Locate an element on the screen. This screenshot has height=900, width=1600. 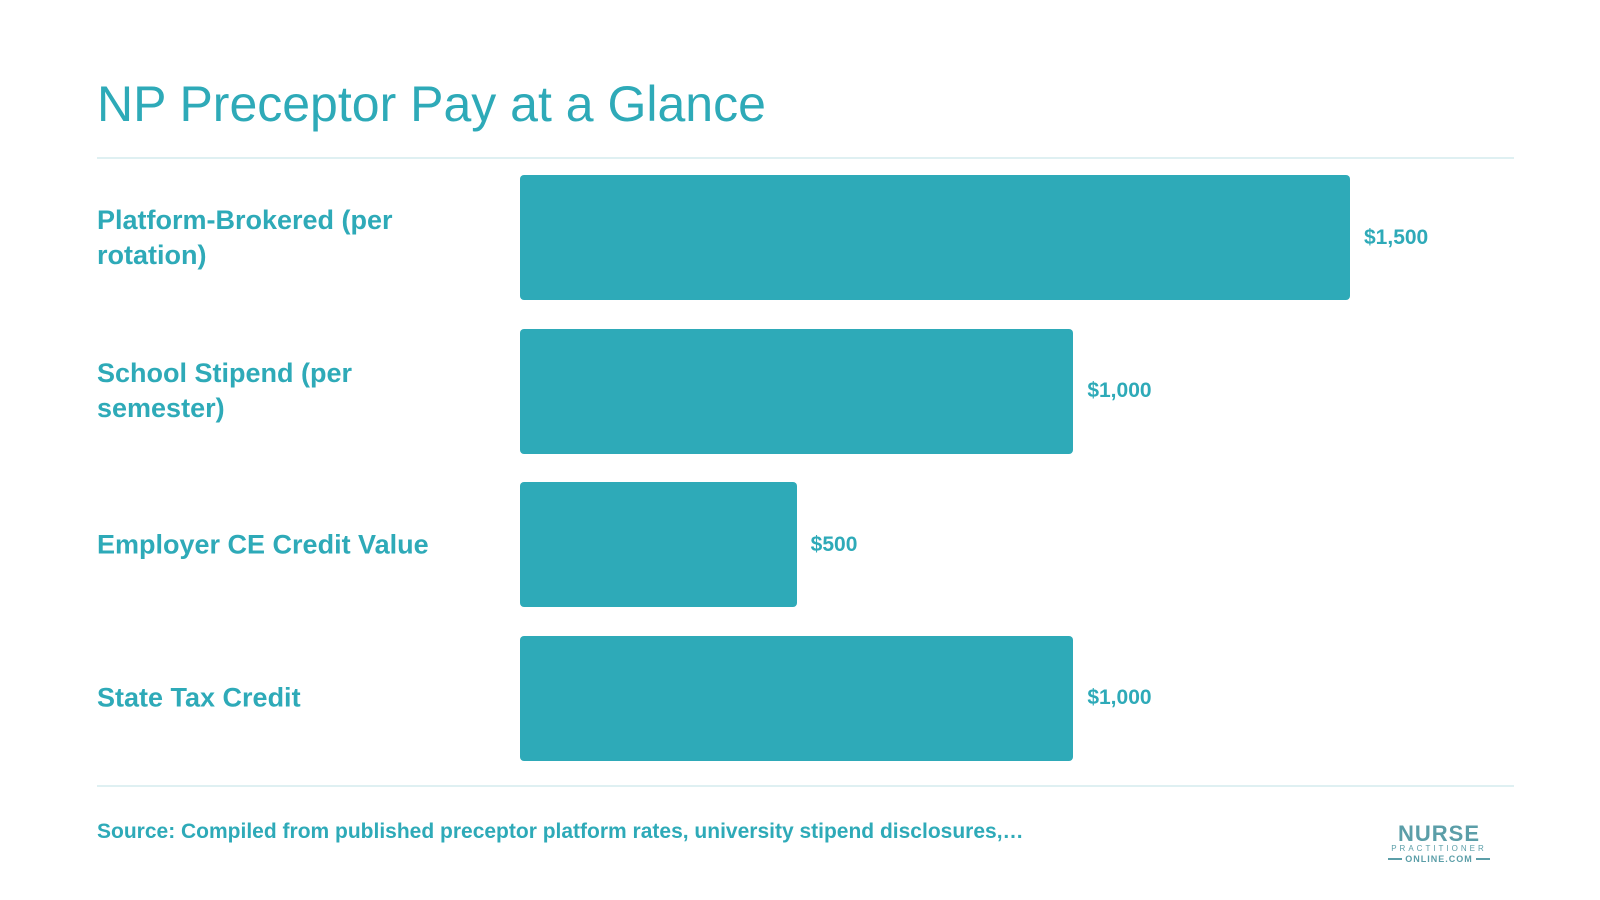
bar-row: State Tax Credit $1,000 is located at coordinates (807, 698).